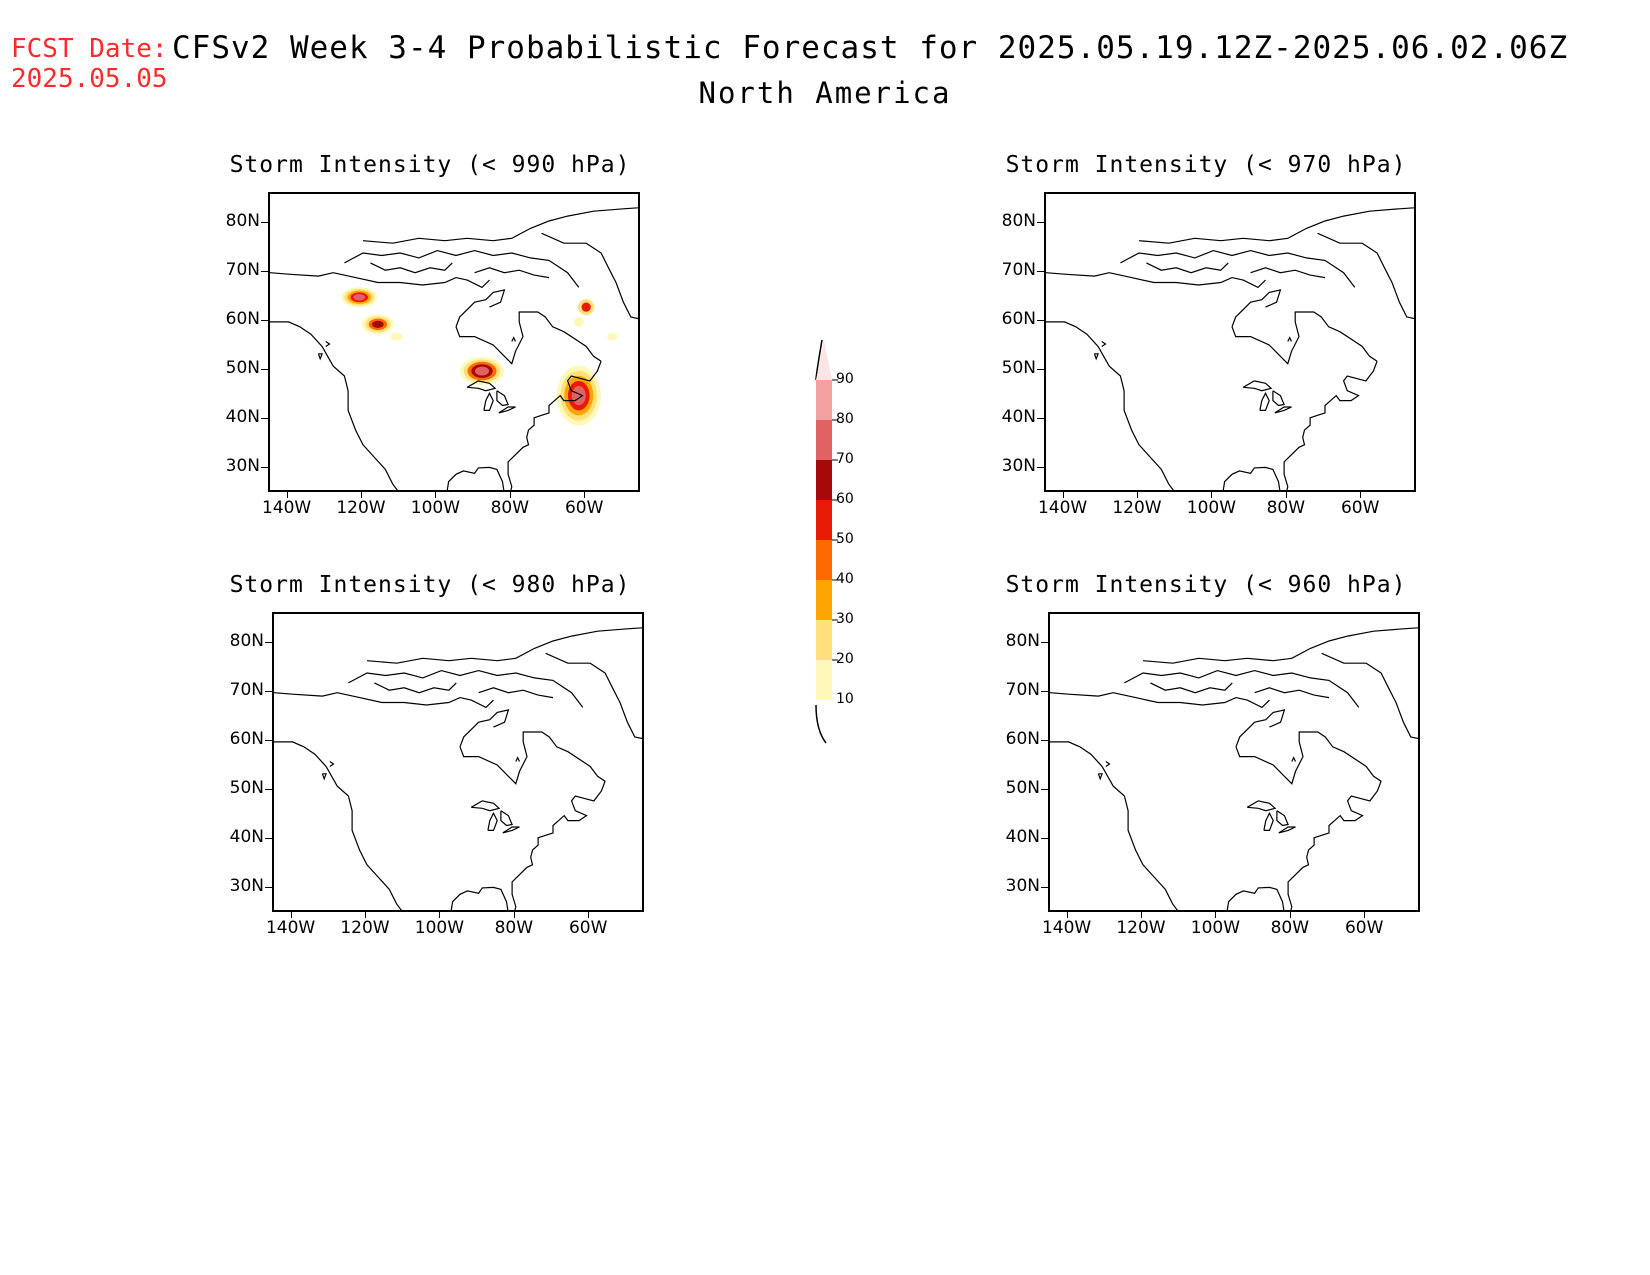 The width and height of the screenshot is (1650, 1275). Describe the element at coordinates (1137, 508) in the screenshot. I see `lon-label: 120W` at that location.